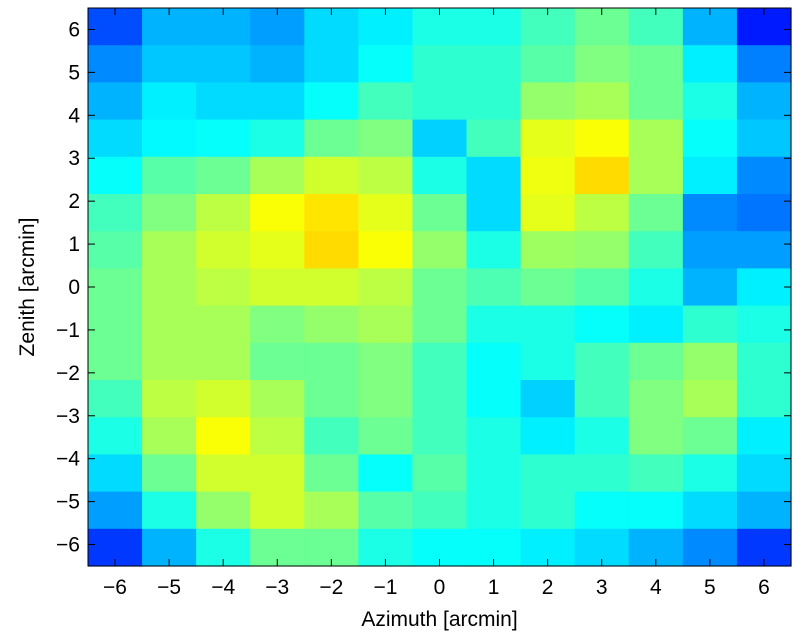 This screenshot has width=793, height=634. I want to click on y-tick-label: −1, so click(68, 330).